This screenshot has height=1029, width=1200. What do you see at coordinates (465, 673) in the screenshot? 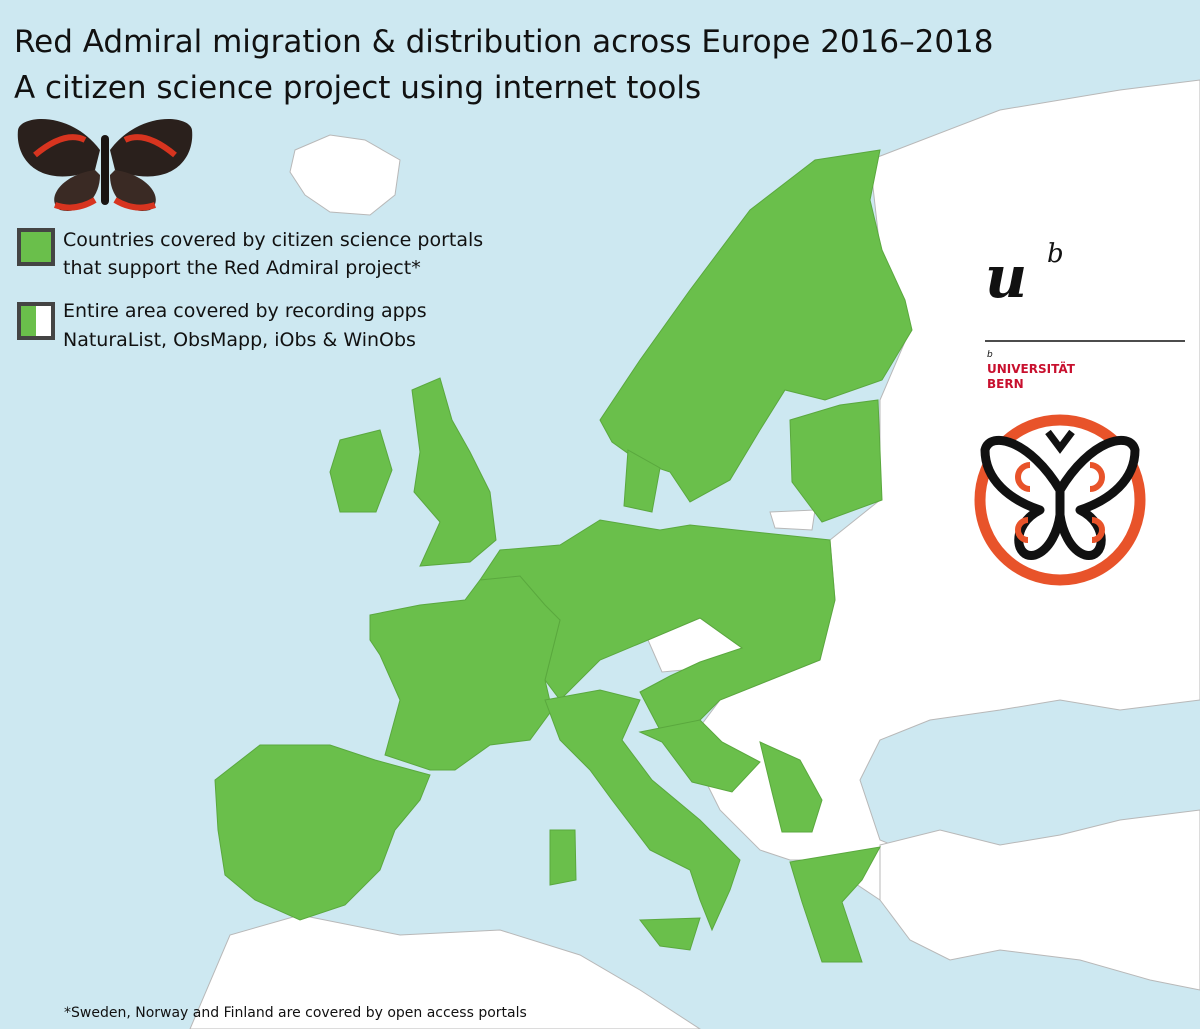
I see `france` at bounding box center [465, 673].